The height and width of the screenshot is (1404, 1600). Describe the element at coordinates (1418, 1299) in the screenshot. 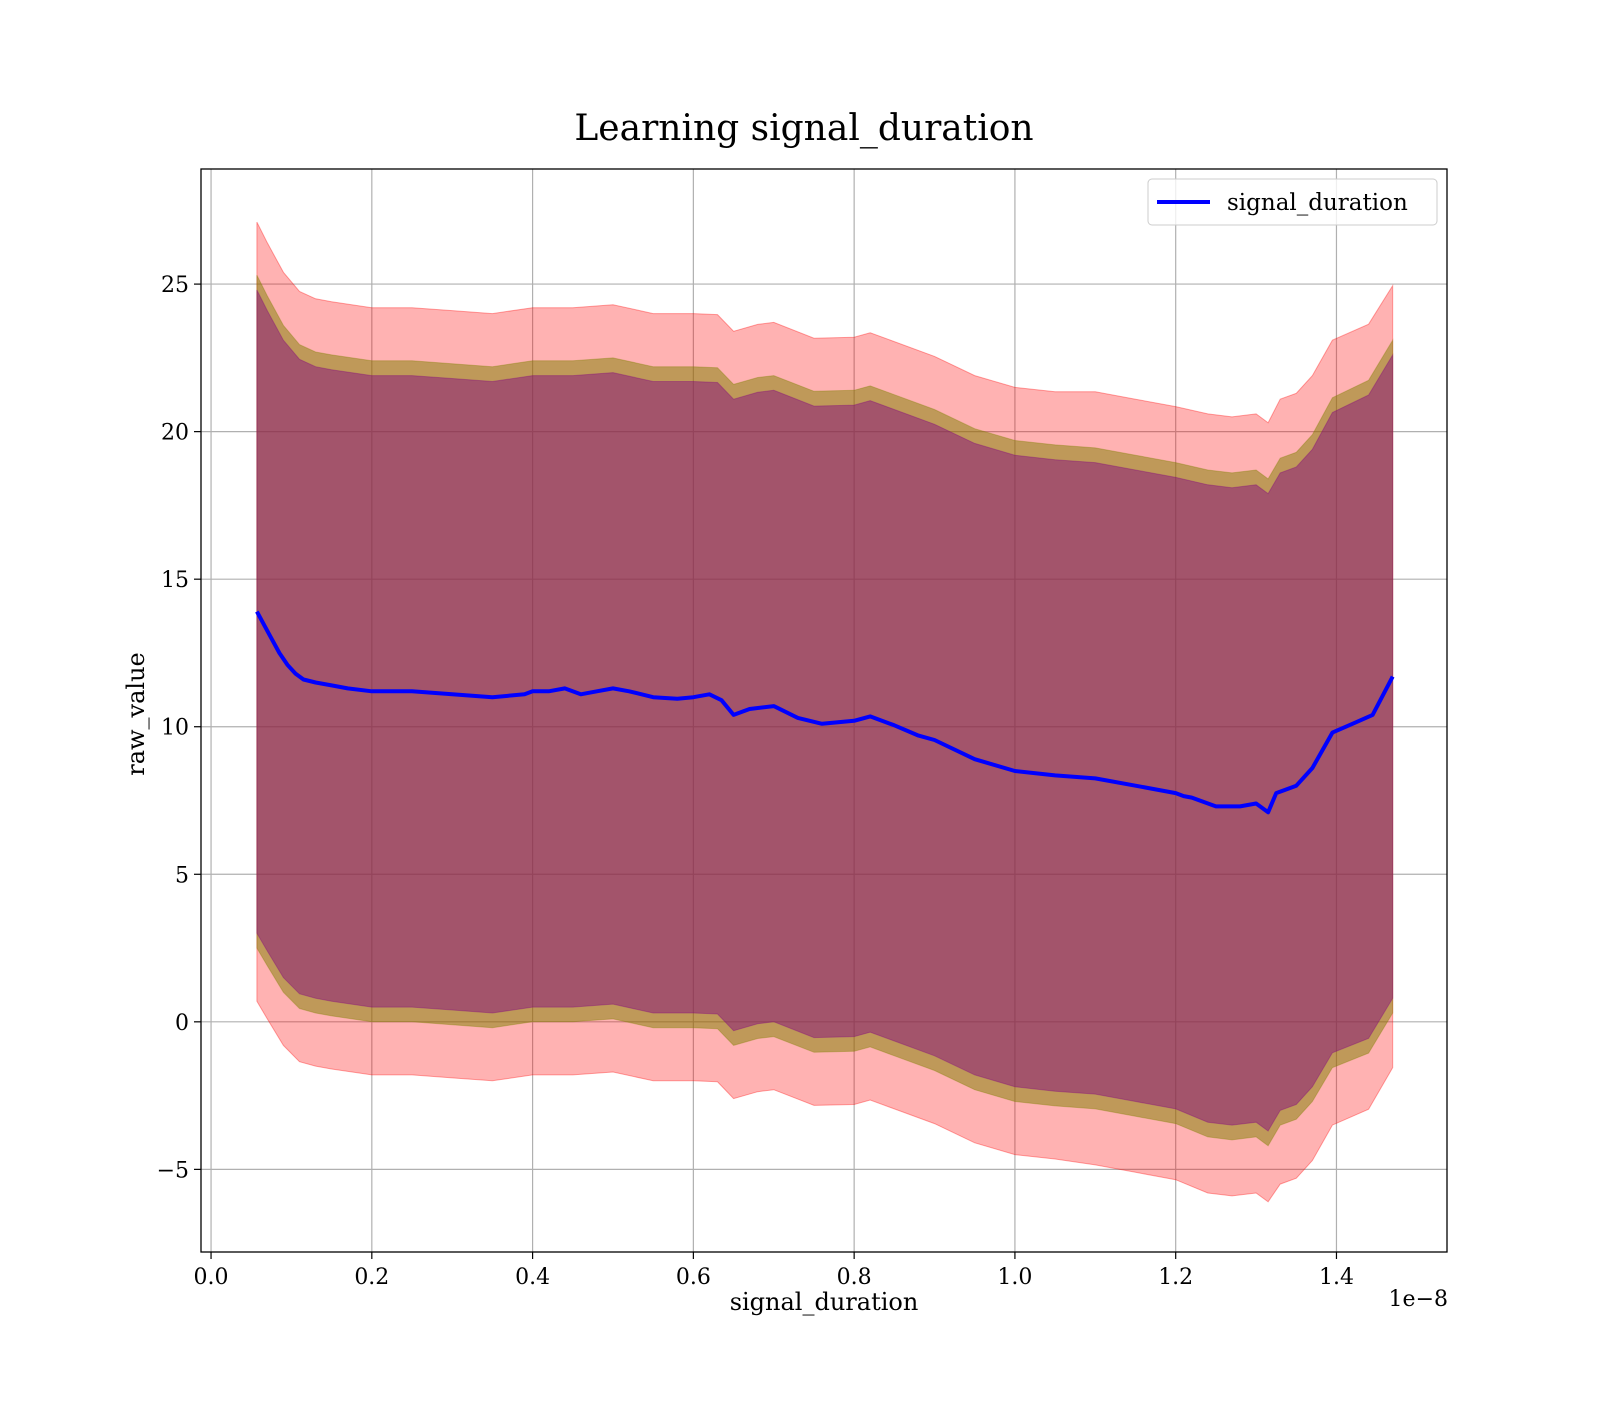

I see `x-axis-offset-label: 1e−8` at that location.